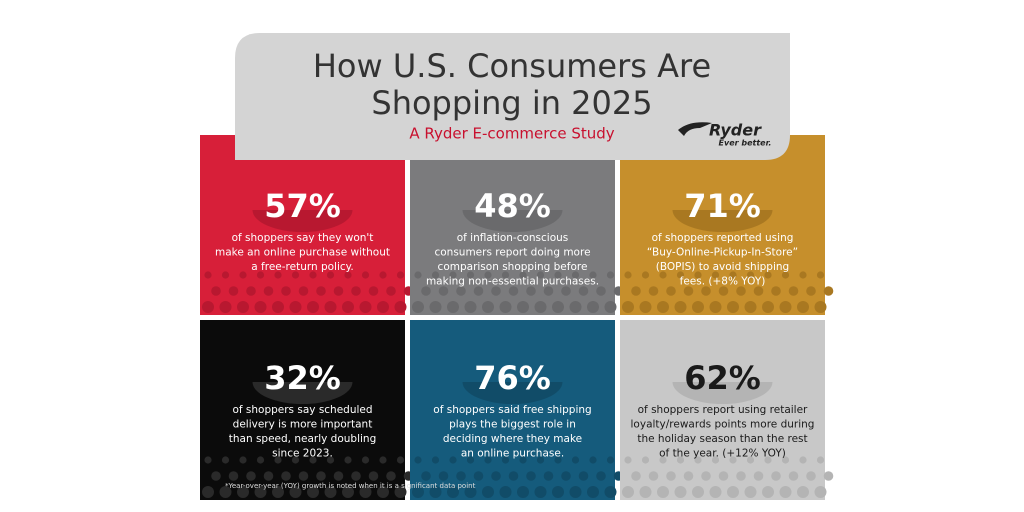 This screenshot has width=1024, height=512. I want to click on stat-description: since 2023., so click(302, 454).